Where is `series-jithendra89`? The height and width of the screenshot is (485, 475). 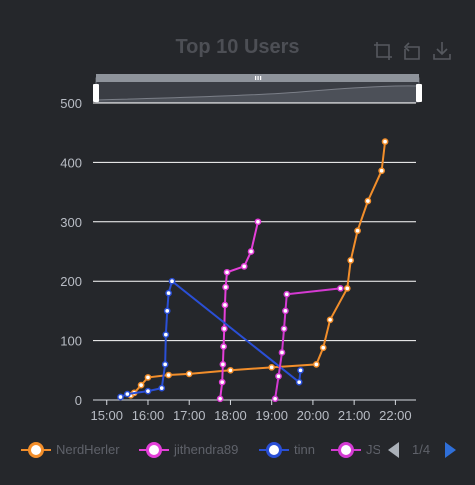 series-jithendra89 is located at coordinates (239, 310).